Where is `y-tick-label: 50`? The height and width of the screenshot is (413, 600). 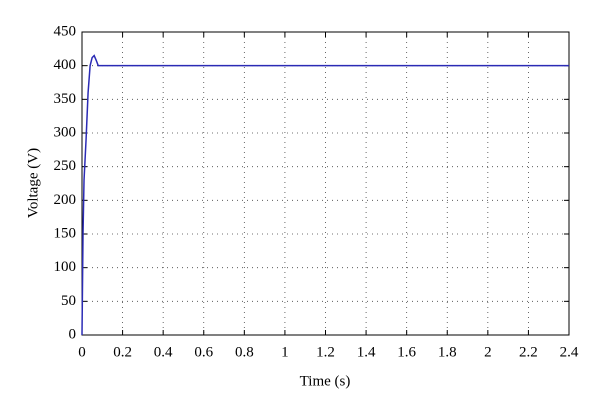 y-tick-label: 50 is located at coordinates (68, 301).